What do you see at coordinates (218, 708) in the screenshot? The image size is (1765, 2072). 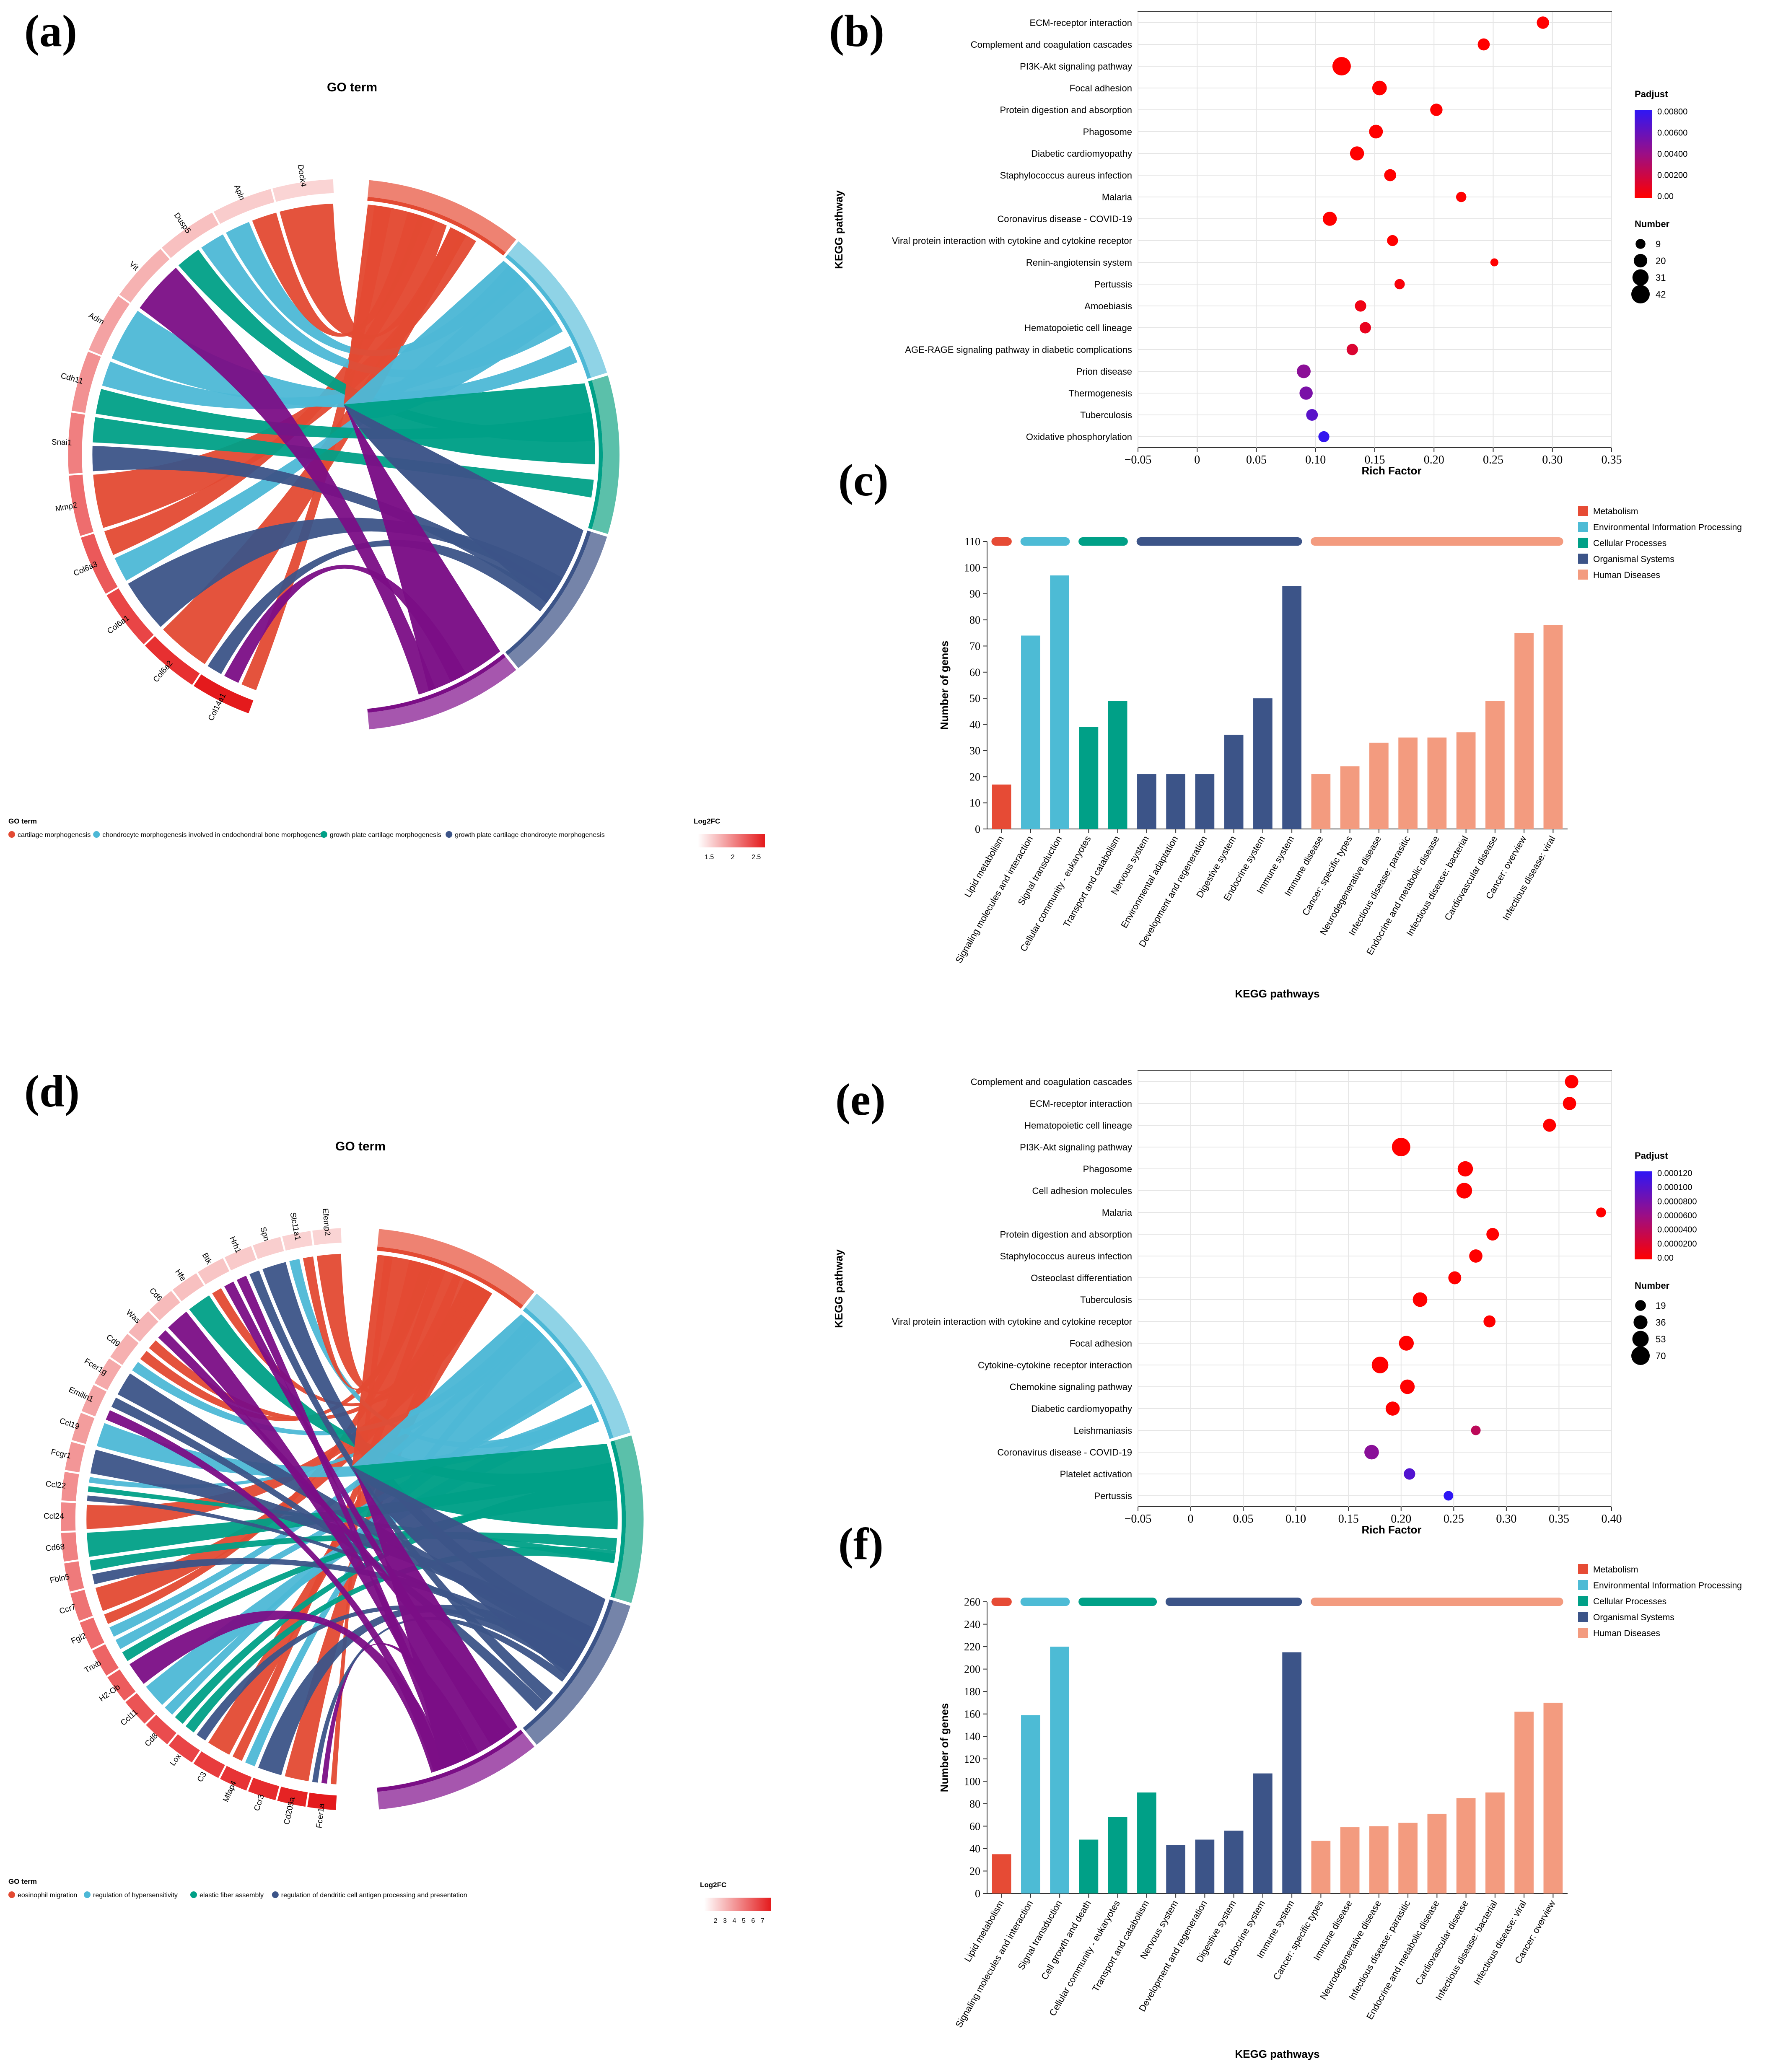 I see `gene-label: Col14a1` at bounding box center [218, 708].